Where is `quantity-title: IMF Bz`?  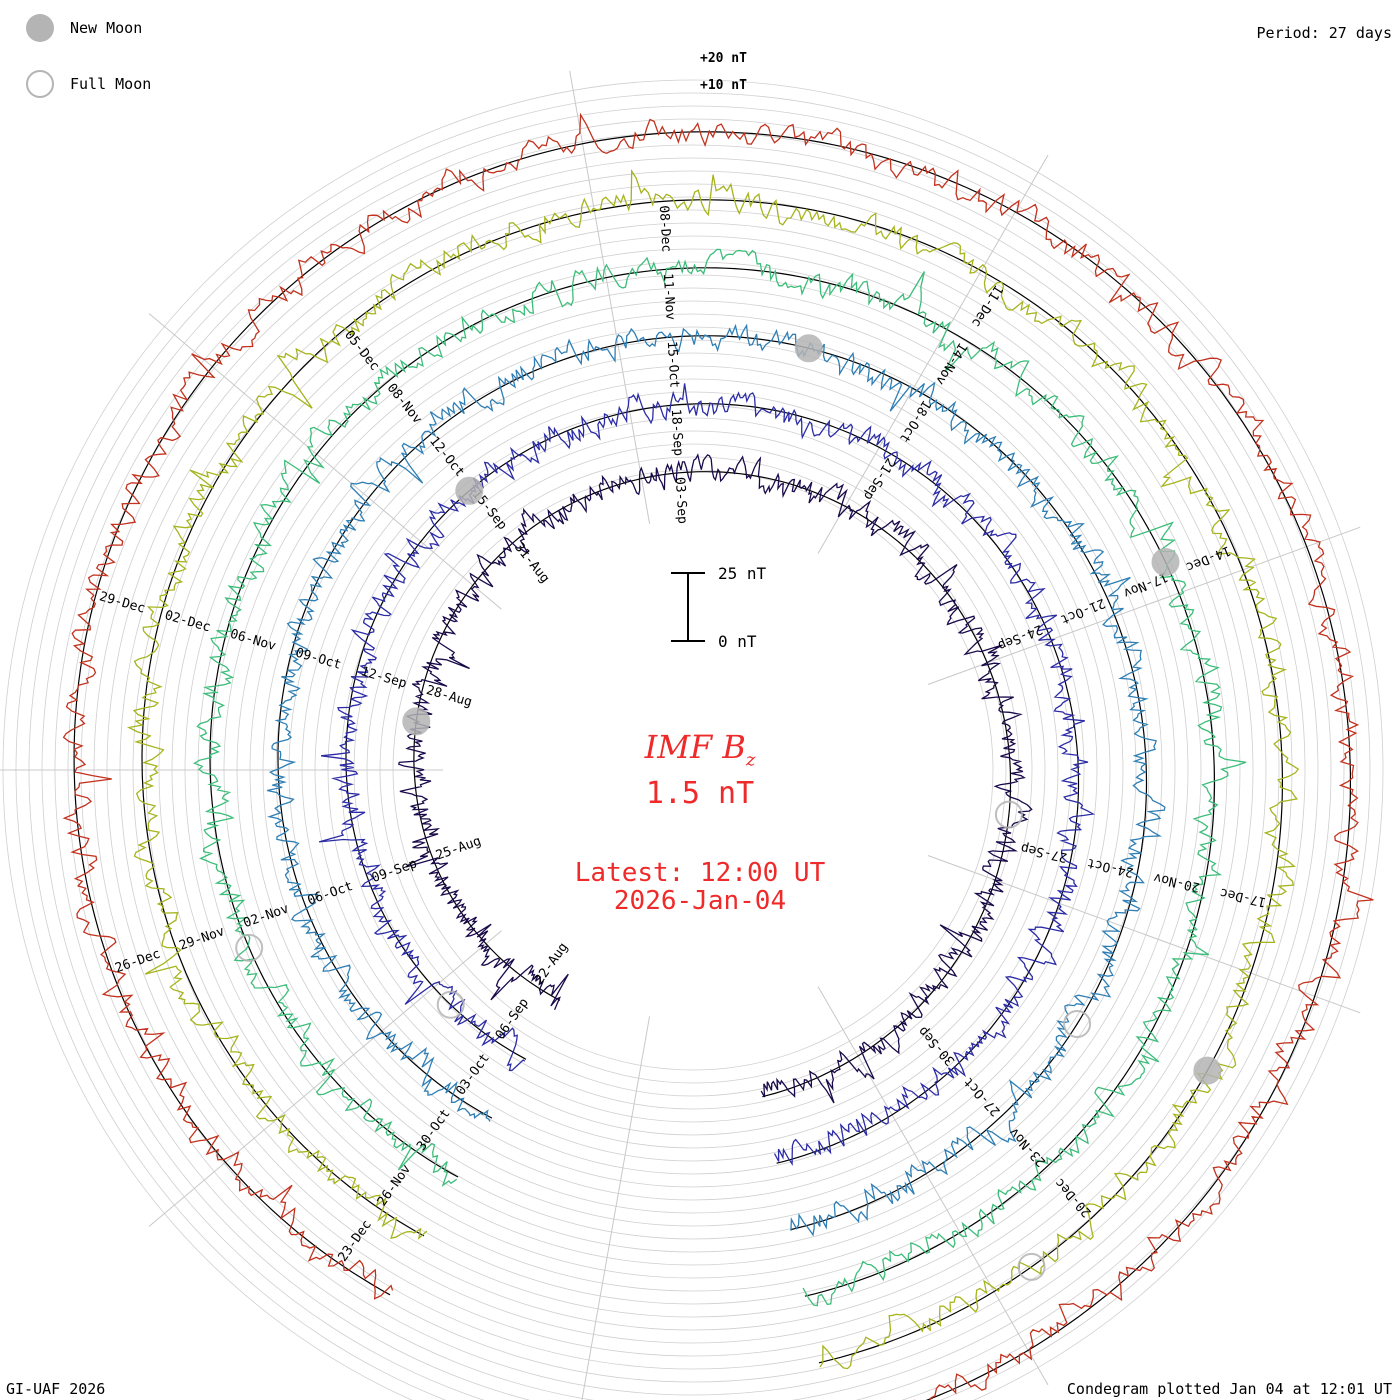 quantity-title: IMF Bz is located at coordinates (700, 749).